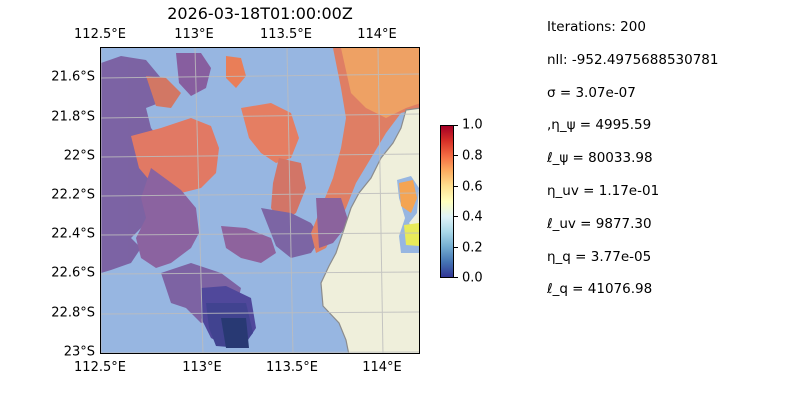  Describe the element at coordinates (380, 83) in the screenshot. I see `data-patch-east-warm` at that location.